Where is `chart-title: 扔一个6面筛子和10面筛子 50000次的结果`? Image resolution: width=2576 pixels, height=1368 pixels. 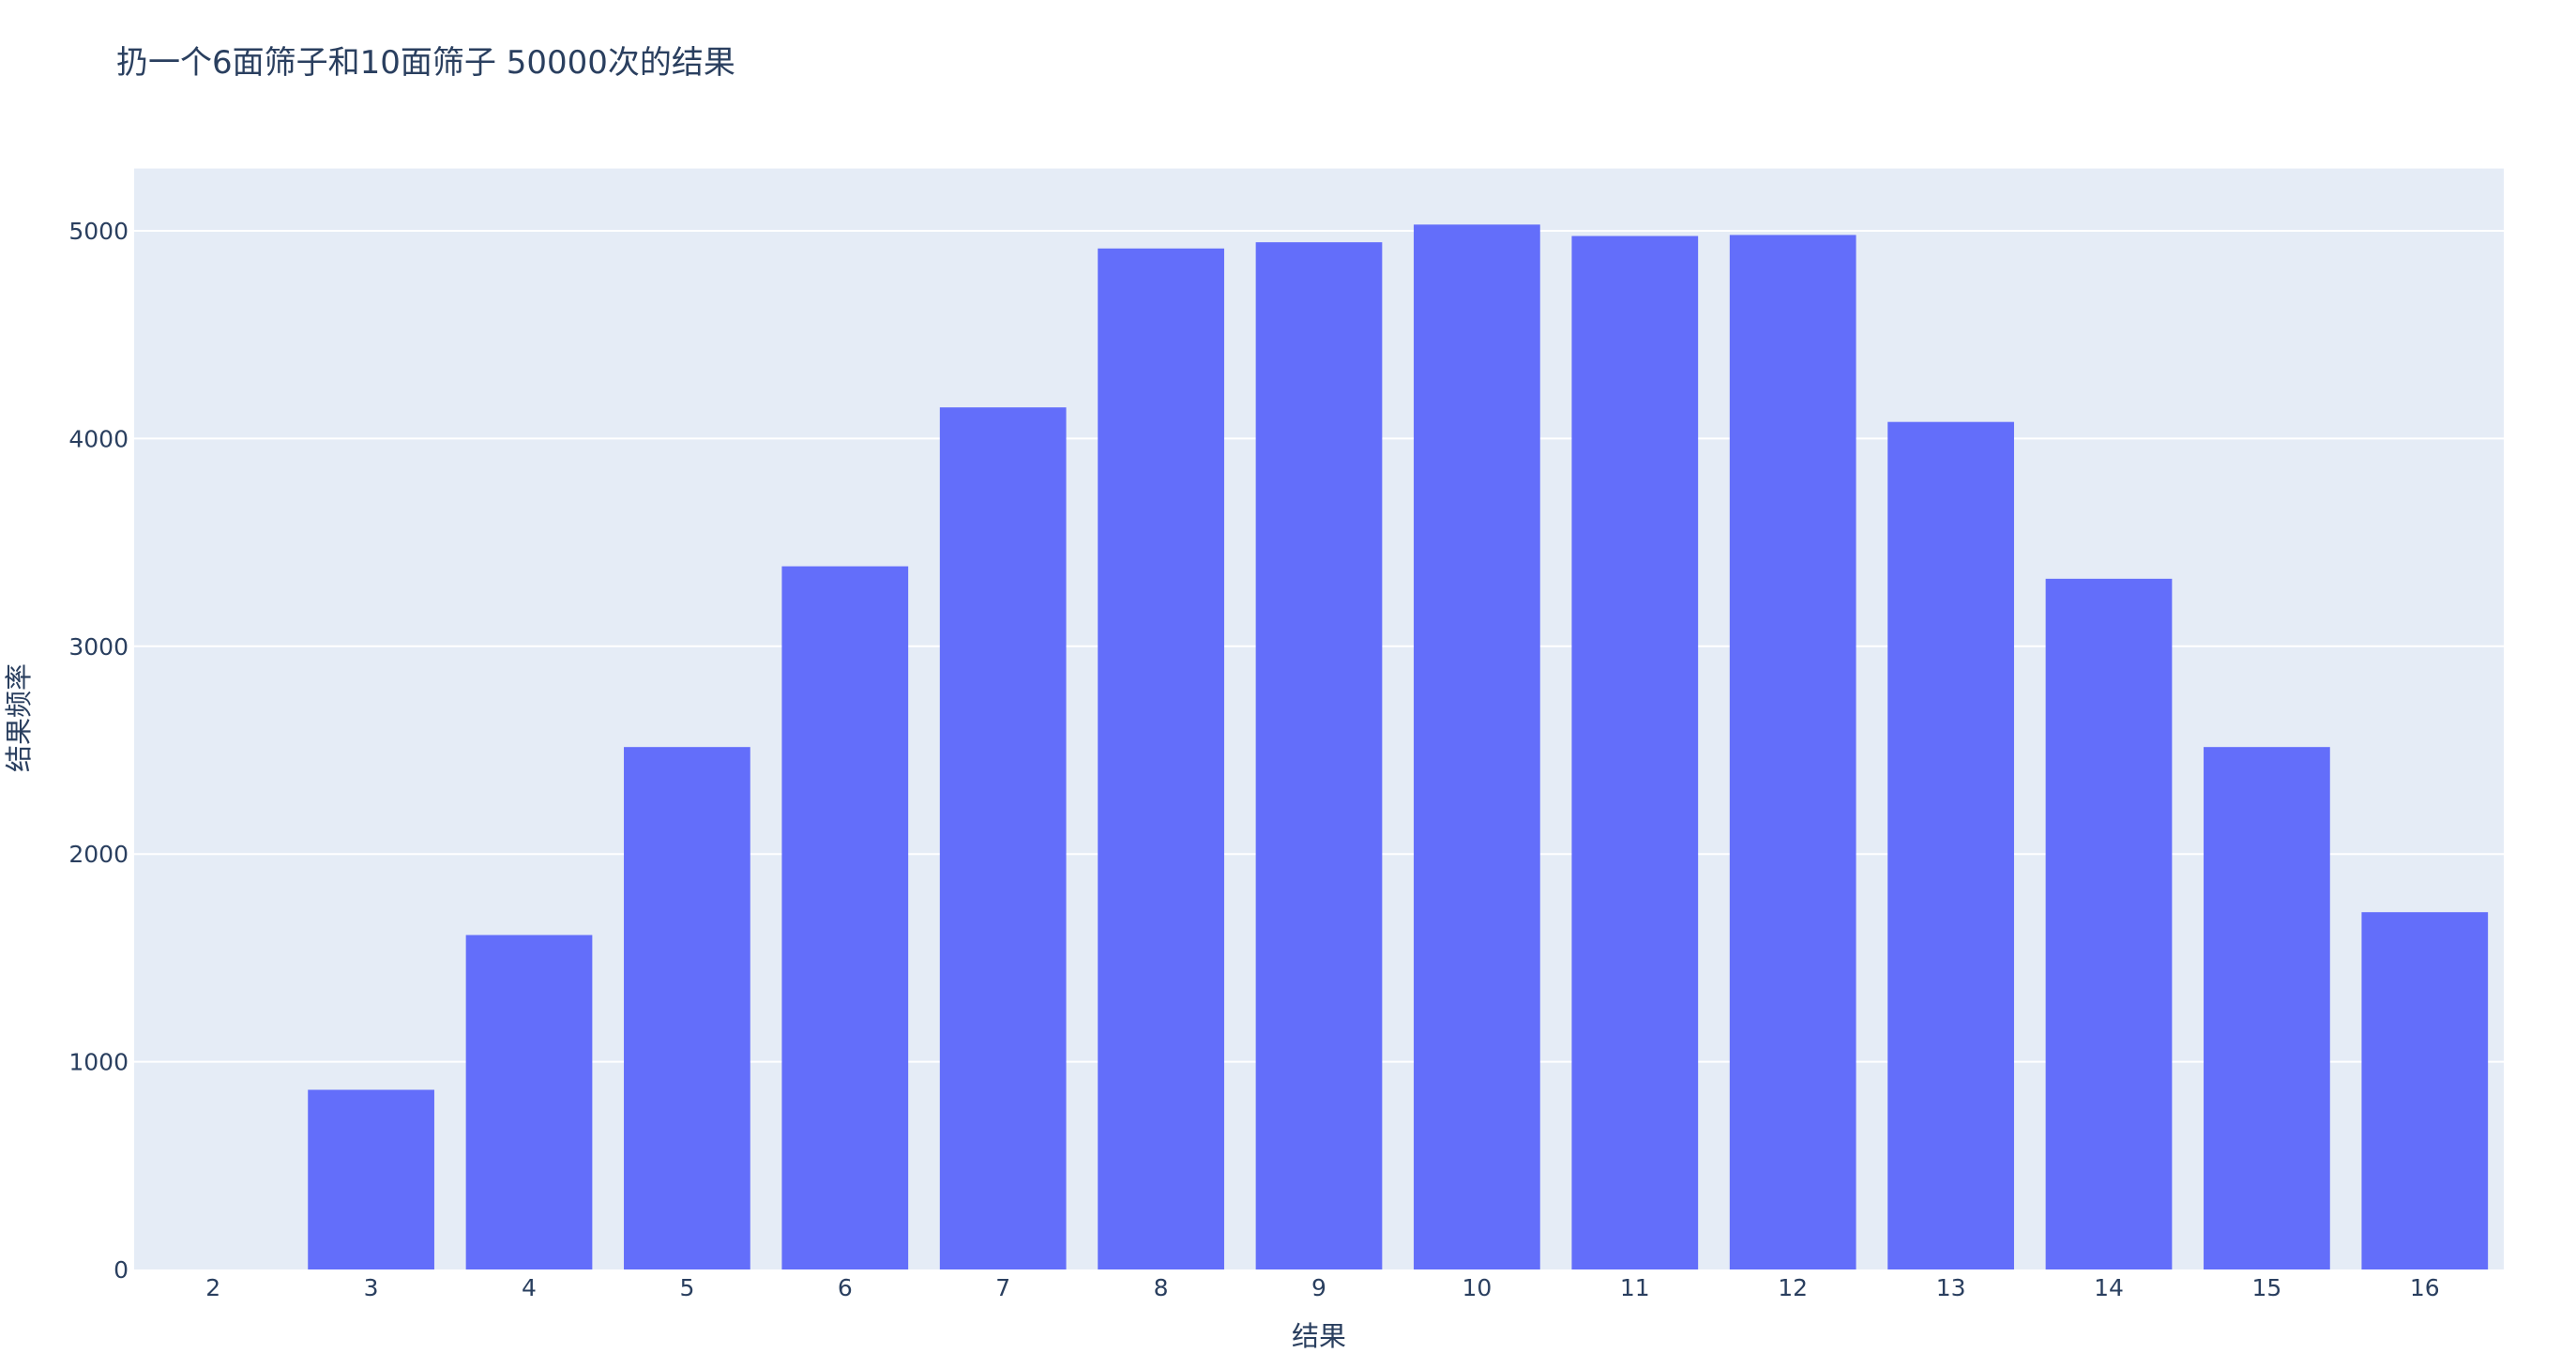 chart-title: 扔一个6面筛子和10面筛子 50000次的结果 is located at coordinates (425, 63).